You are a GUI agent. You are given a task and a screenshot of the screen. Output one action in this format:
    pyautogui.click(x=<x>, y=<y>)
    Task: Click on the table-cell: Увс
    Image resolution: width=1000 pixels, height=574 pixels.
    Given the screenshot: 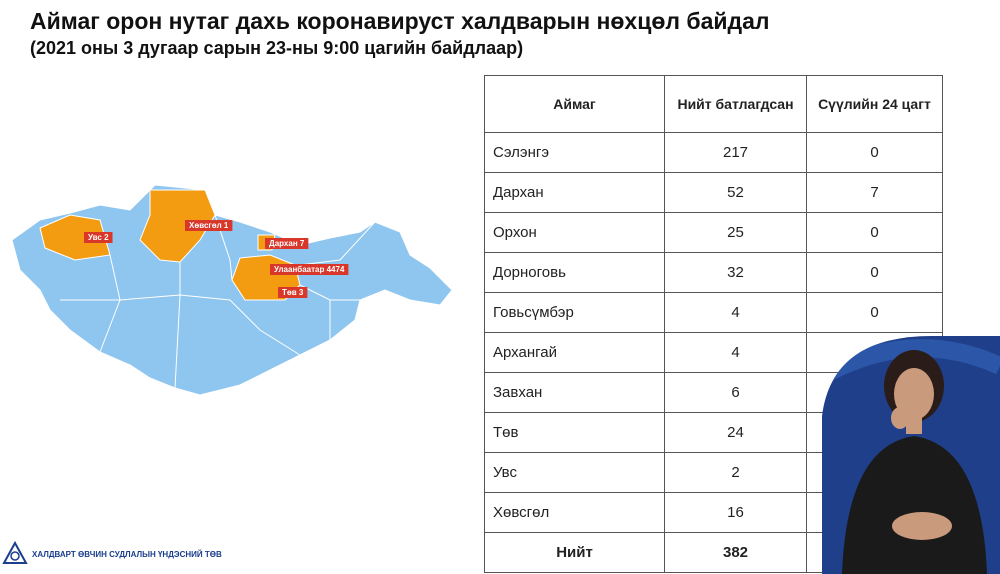 What is the action you would take?
    pyautogui.click(x=574, y=472)
    